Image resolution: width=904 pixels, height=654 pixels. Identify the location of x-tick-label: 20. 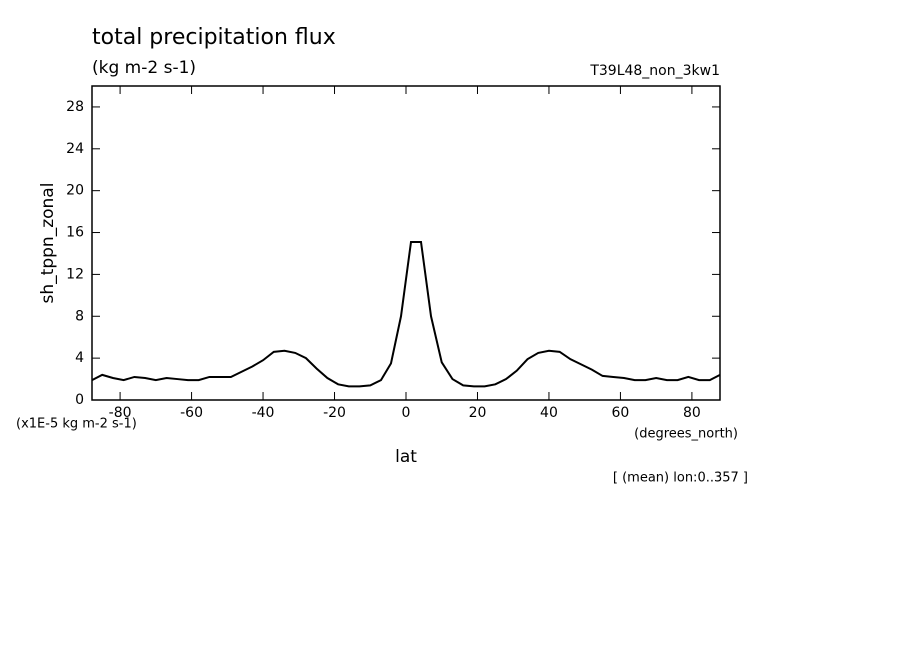
(478, 413).